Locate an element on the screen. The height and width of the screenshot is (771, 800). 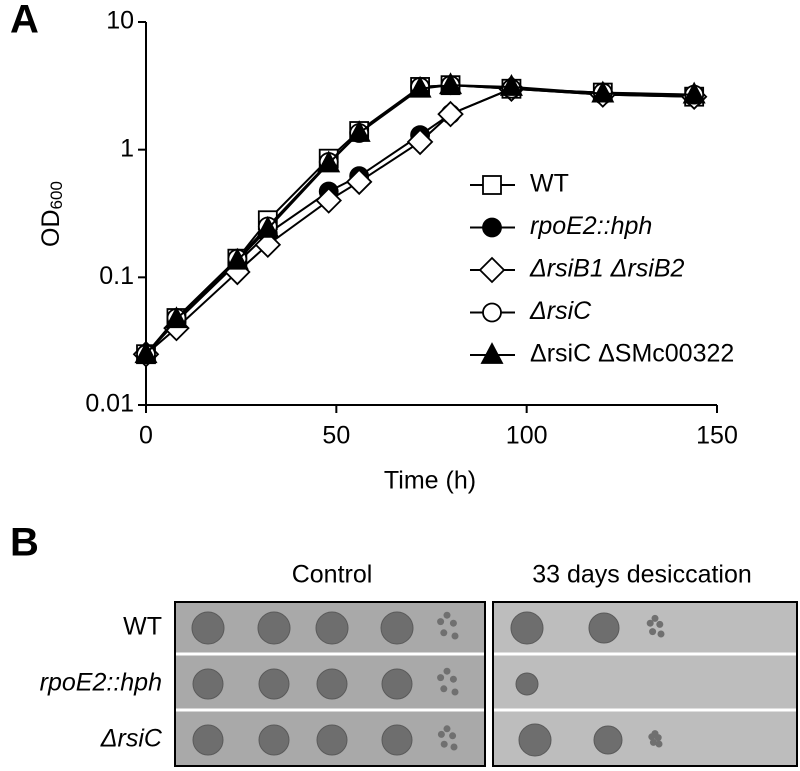
y-tick-label: 1 is located at coordinates (127, 148).